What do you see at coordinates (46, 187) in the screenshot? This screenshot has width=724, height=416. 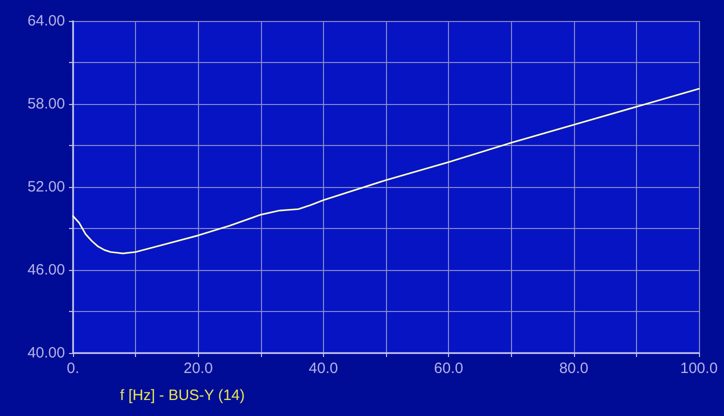 I see `y-tick-label: 52.00` at bounding box center [46, 187].